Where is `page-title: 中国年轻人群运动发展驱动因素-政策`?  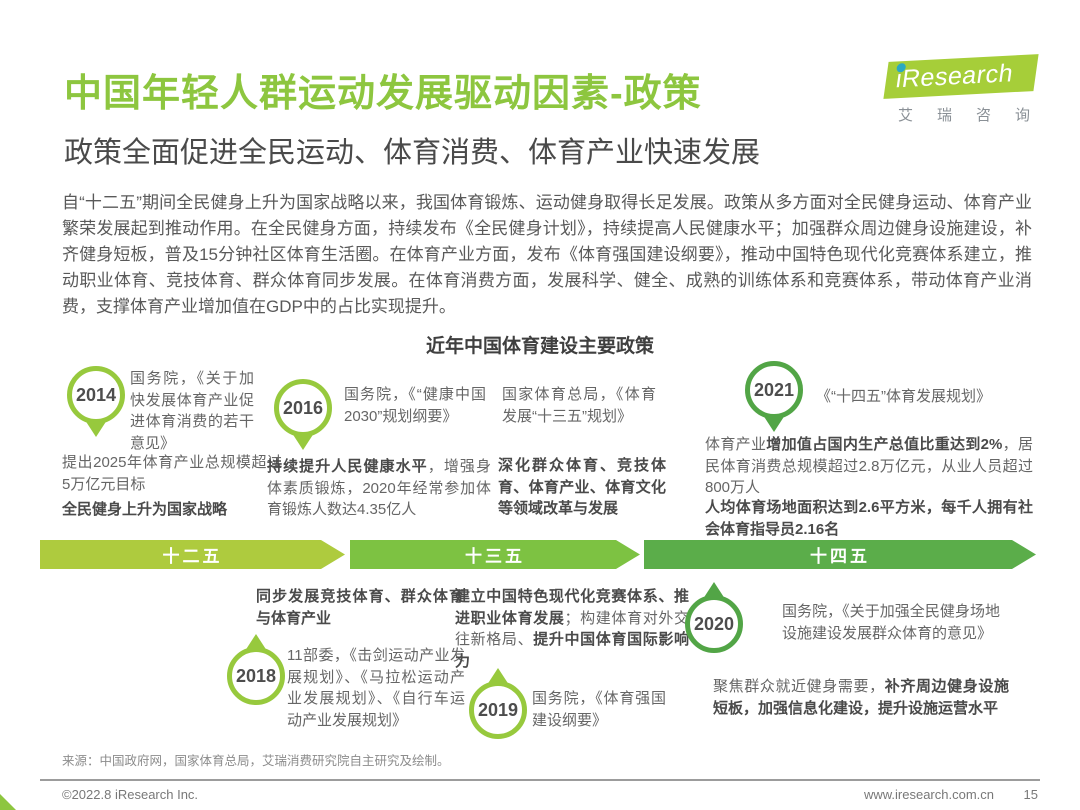
page-title: 中国年轻人群运动发展驱动因素-政策 is located at coordinates (383, 94).